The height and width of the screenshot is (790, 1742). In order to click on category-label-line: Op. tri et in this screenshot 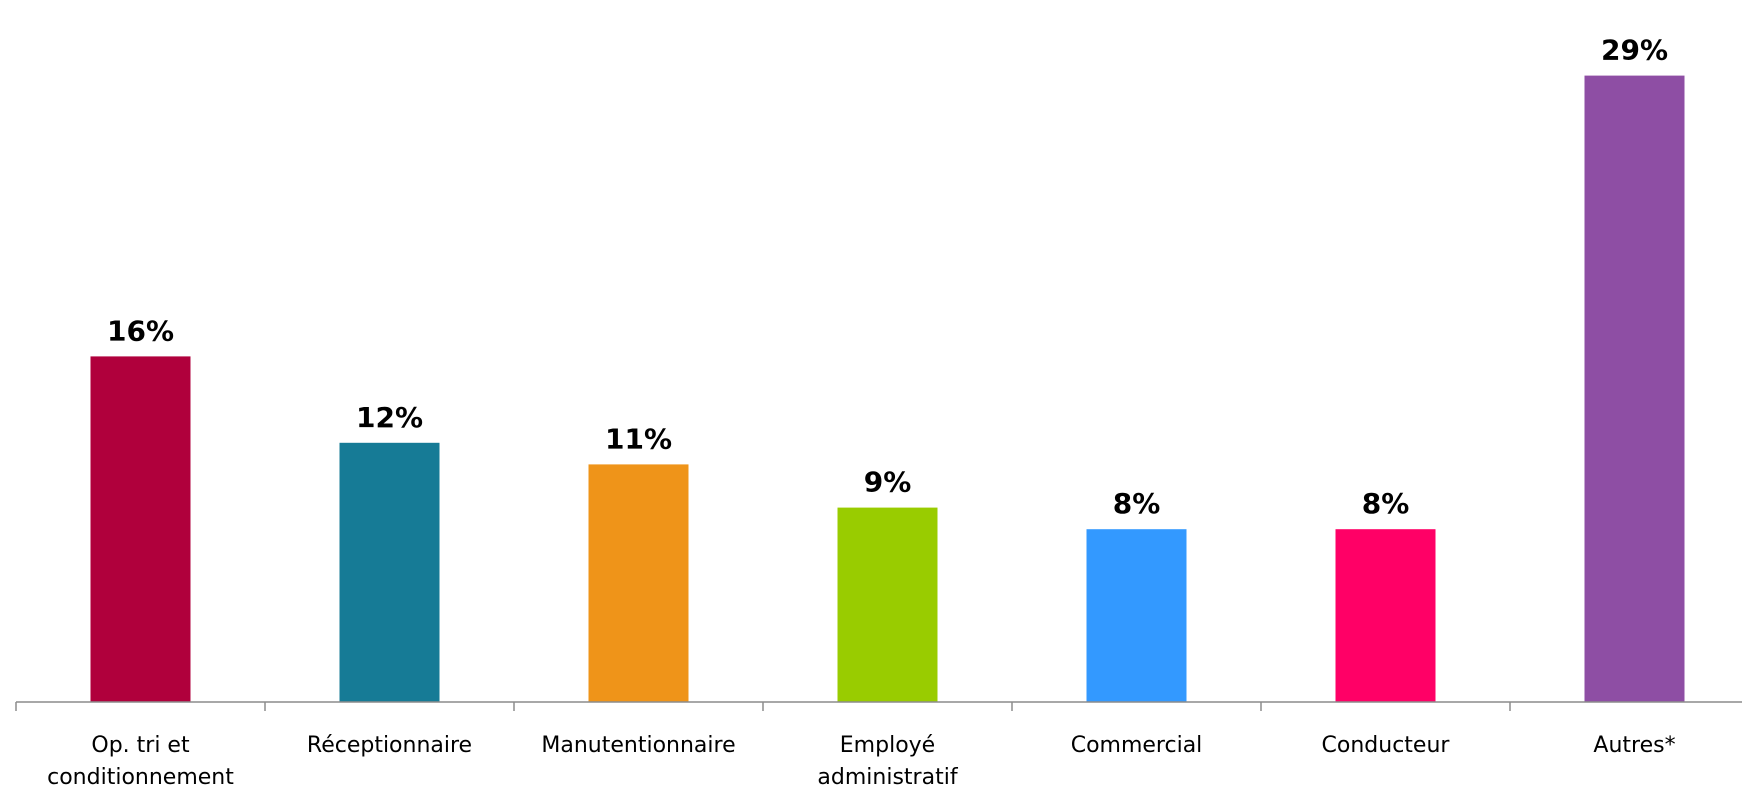, I will do `click(140, 745)`.